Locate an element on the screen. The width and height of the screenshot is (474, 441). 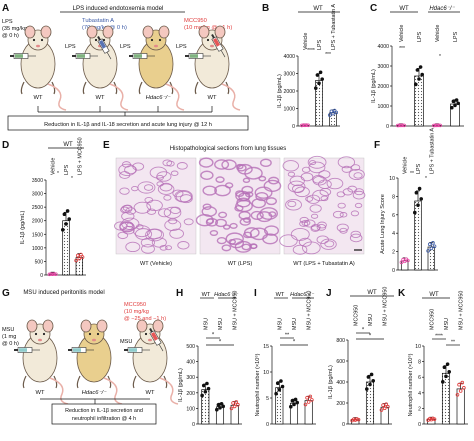
mouse-illustration is located at coordinates (105, 68).